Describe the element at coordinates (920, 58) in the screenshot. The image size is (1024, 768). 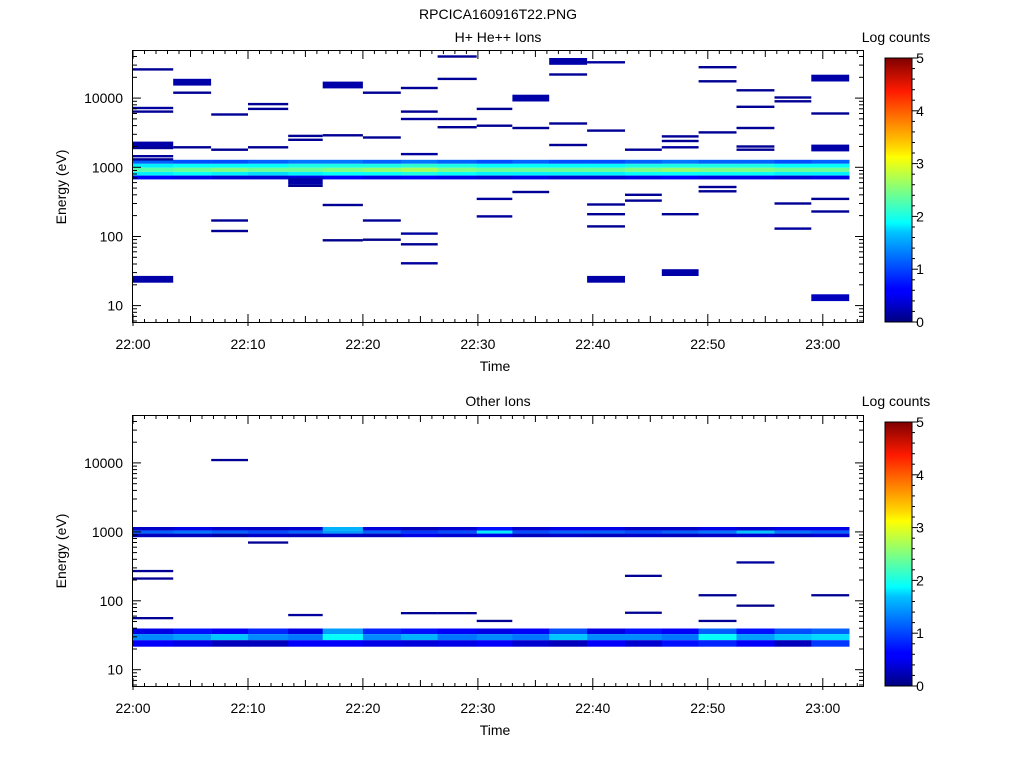
I see `colorbar-tick-label: 5` at that location.